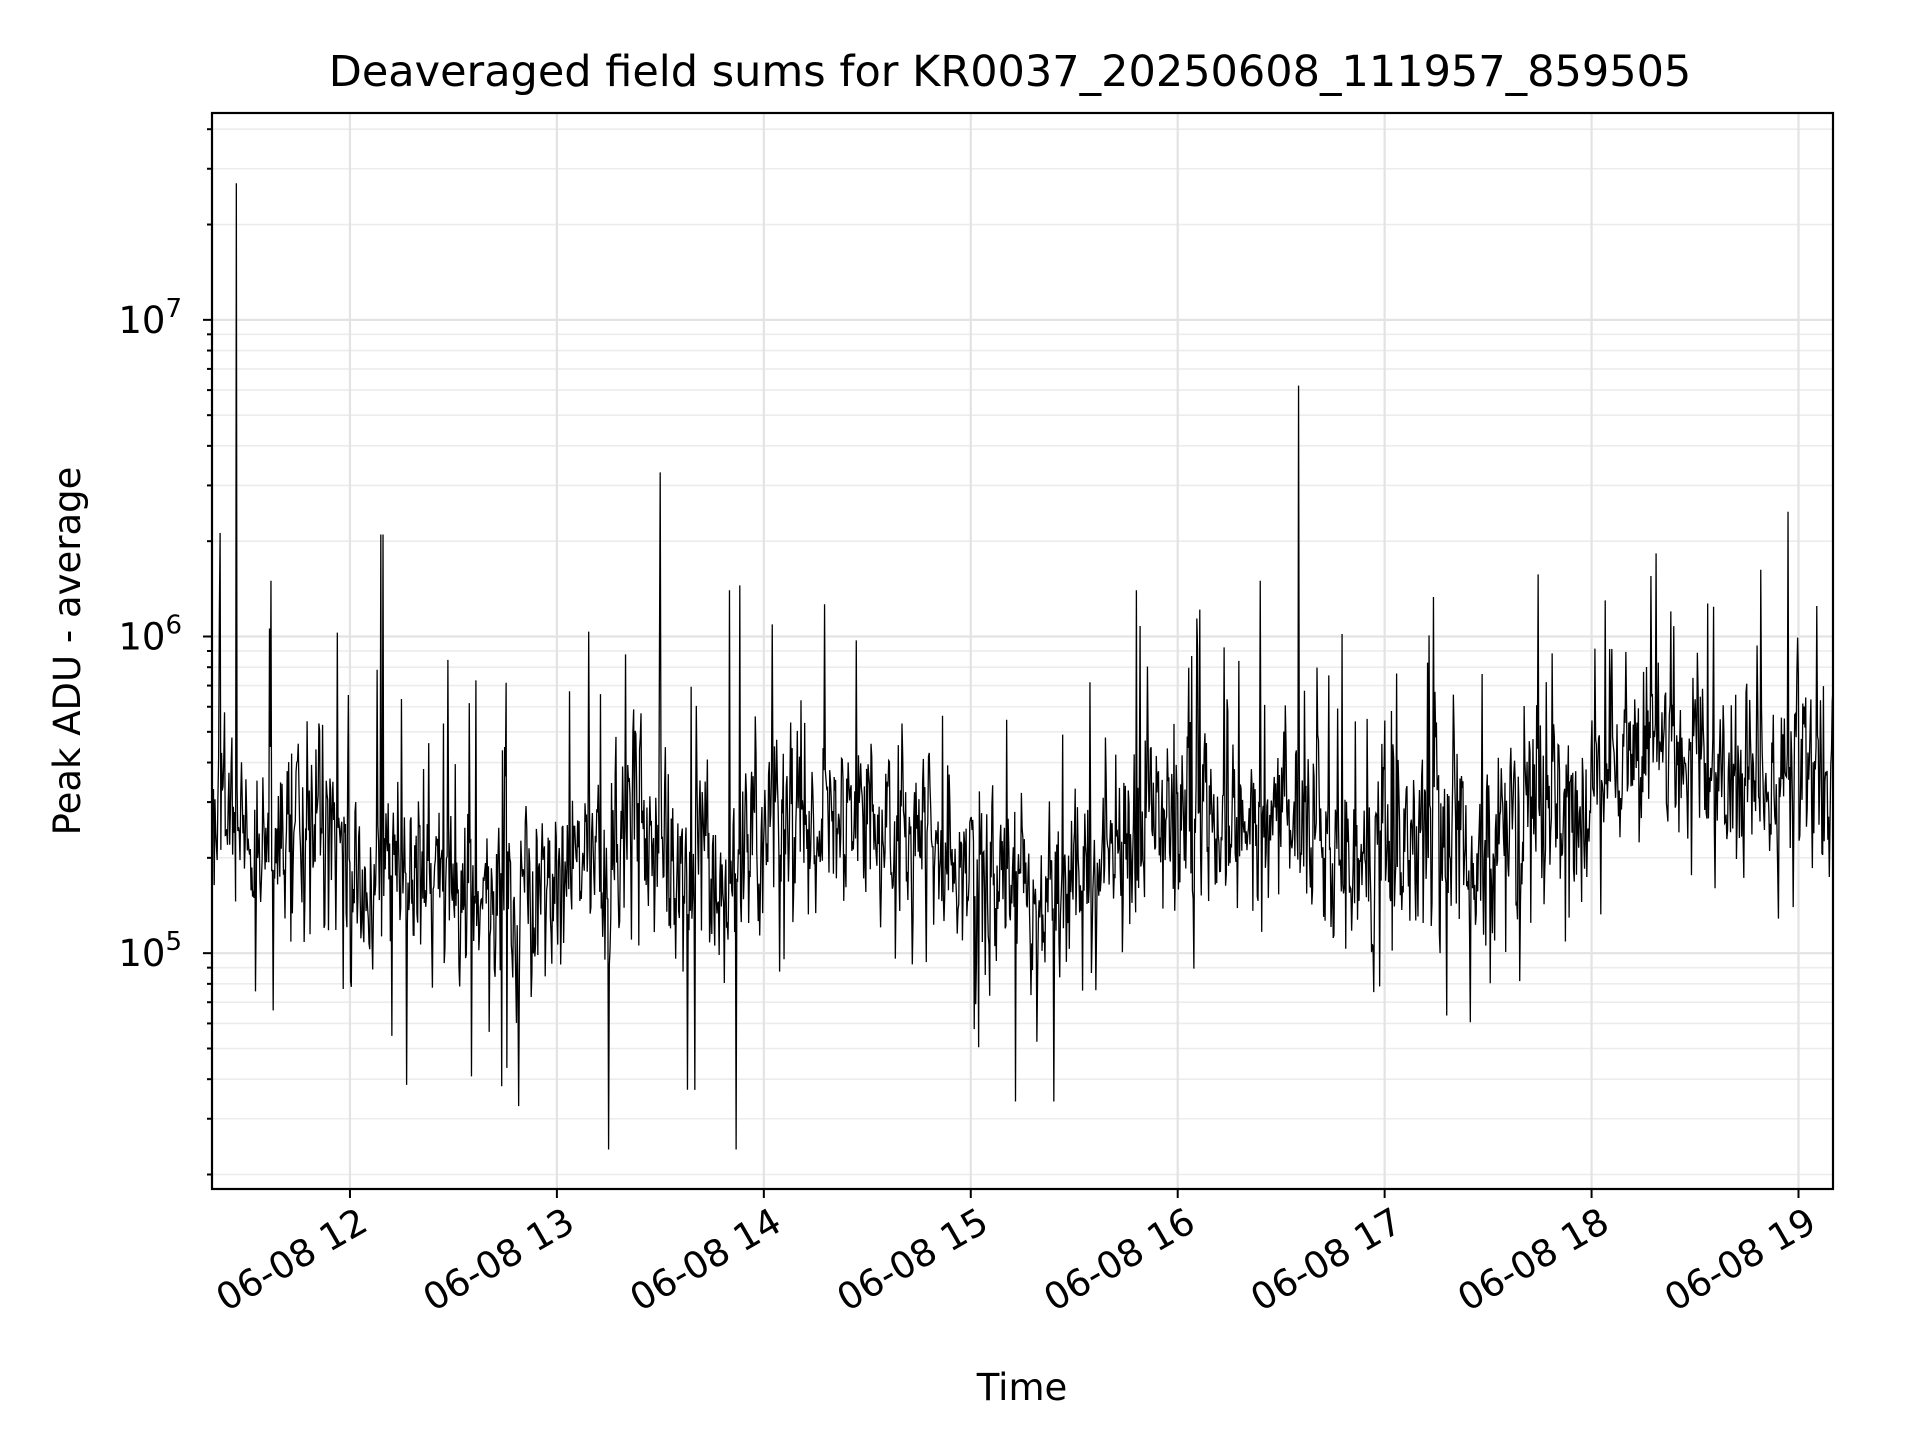 The height and width of the screenshot is (1440, 1920). Describe the element at coordinates (150, 635) in the screenshot. I see `y-tick-label: 106` at that location.